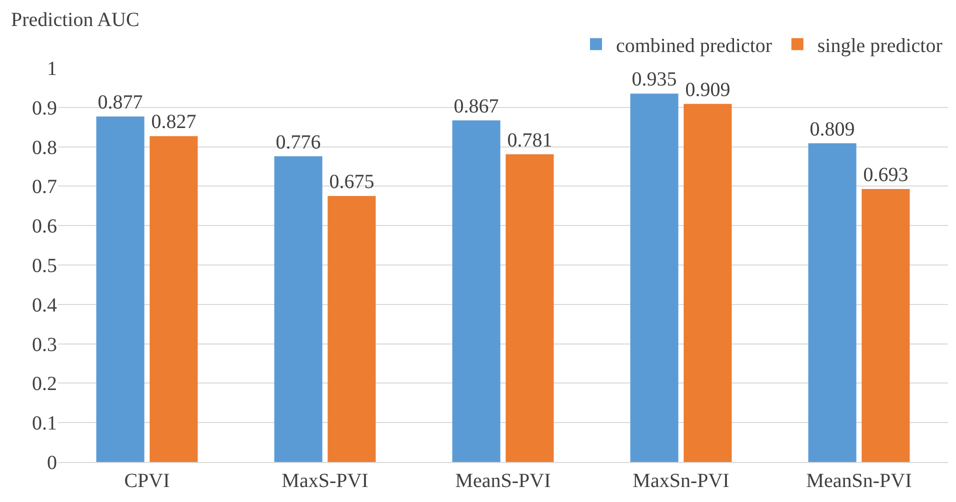  I want to click on y-tick-label: 0.2, so click(44, 384).